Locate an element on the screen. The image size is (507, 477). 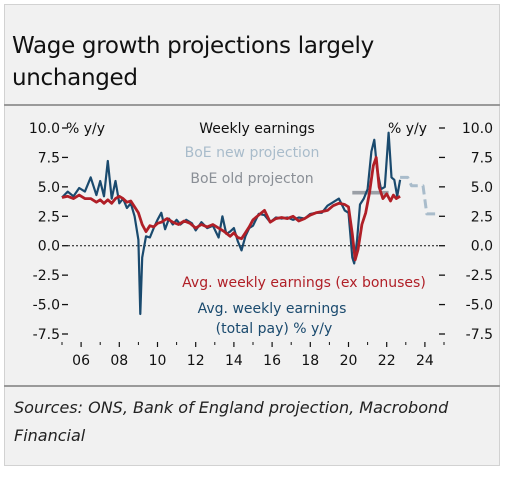
y-tick-label-right: 0.0 is located at coordinates (482, 247).